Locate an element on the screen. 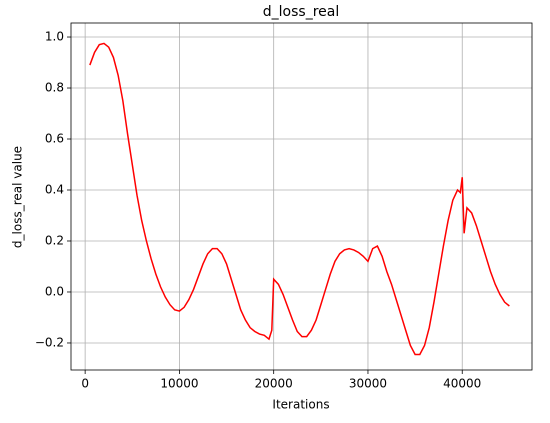  y-tick-label: 1.0 is located at coordinates (54, 37).